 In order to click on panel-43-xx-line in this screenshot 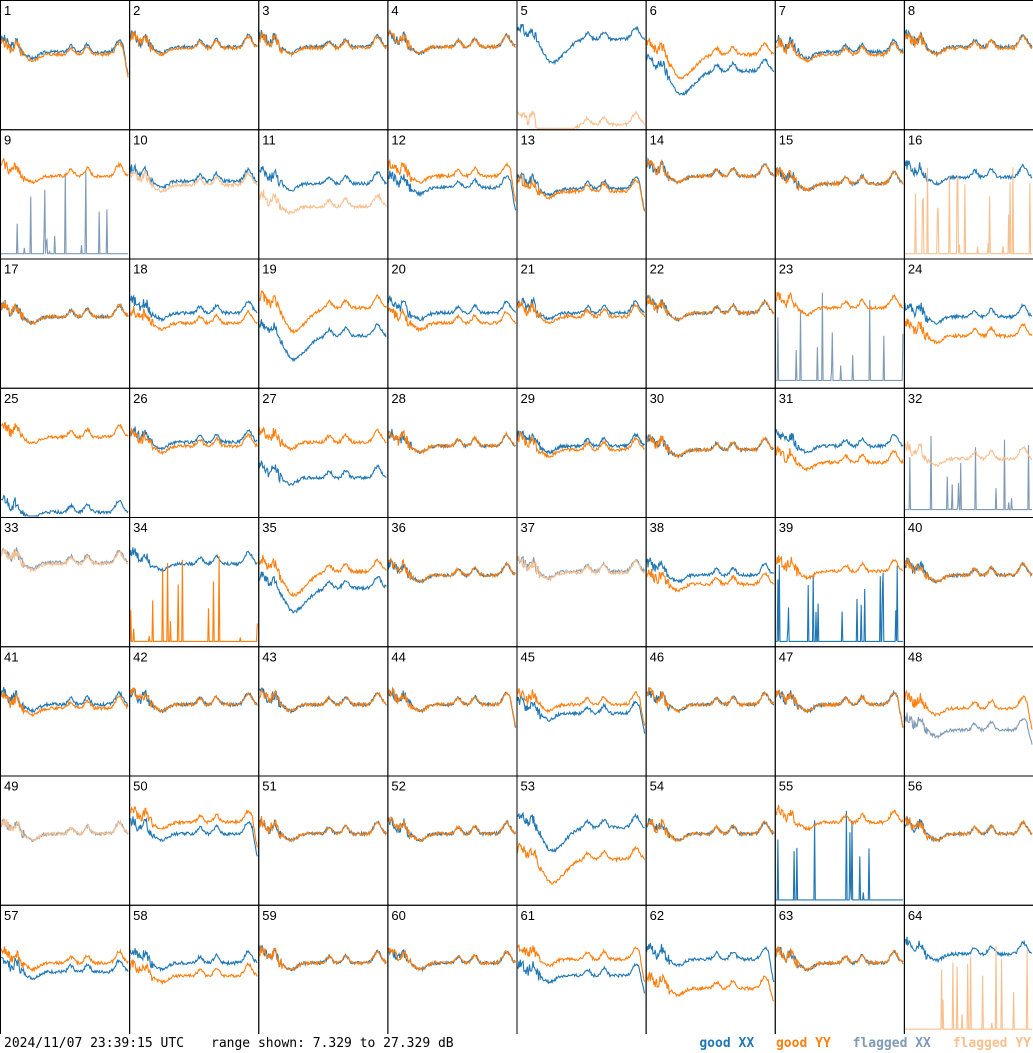, I will do `click(322, 701)`.